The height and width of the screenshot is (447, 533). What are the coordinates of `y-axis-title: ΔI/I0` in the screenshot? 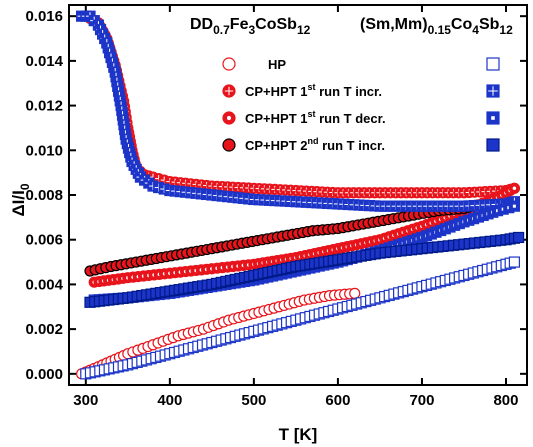 It's located at (20, 199).